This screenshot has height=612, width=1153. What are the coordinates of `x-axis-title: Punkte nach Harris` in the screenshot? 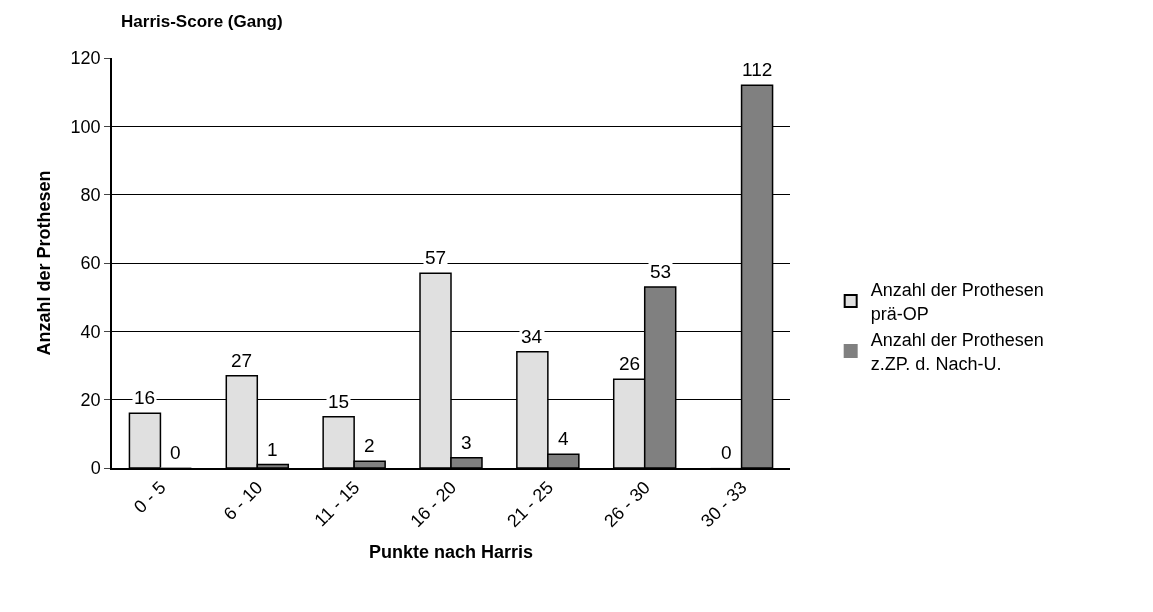 It's located at (451, 551).